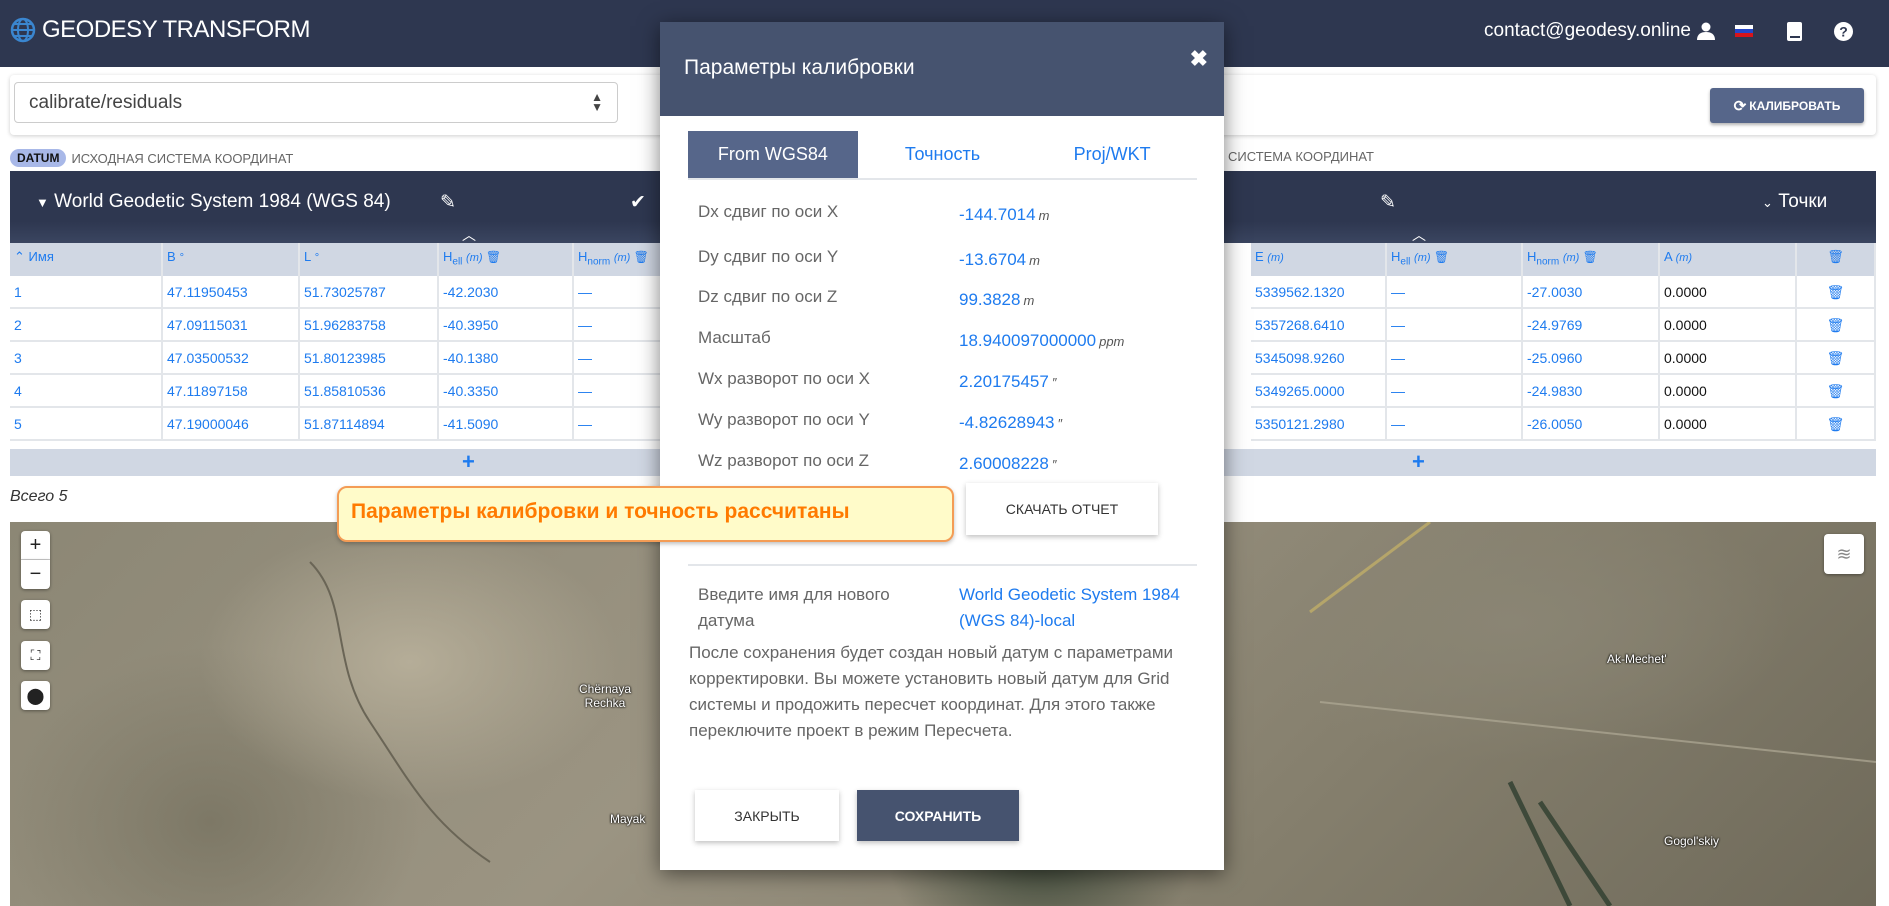 This screenshot has width=1889, height=906. What do you see at coordinates (1843, 31) in the screenshot?
I see `help-icon: ?` at bounding box center [1843, 31].